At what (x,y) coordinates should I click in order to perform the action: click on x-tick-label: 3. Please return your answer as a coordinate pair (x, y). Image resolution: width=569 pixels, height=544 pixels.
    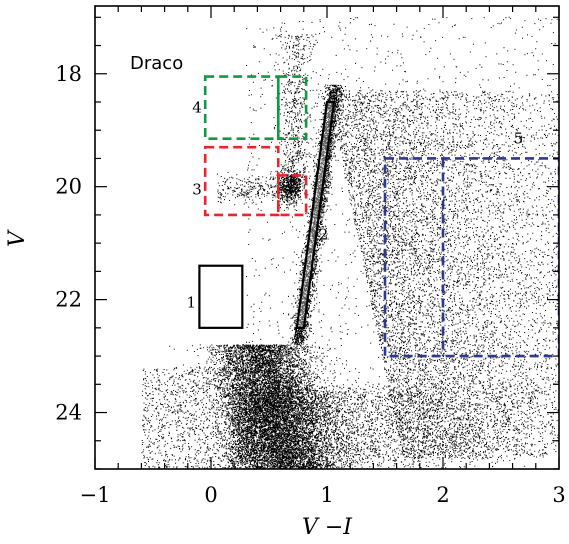
    Looking at the image, I should click on (558, 495).